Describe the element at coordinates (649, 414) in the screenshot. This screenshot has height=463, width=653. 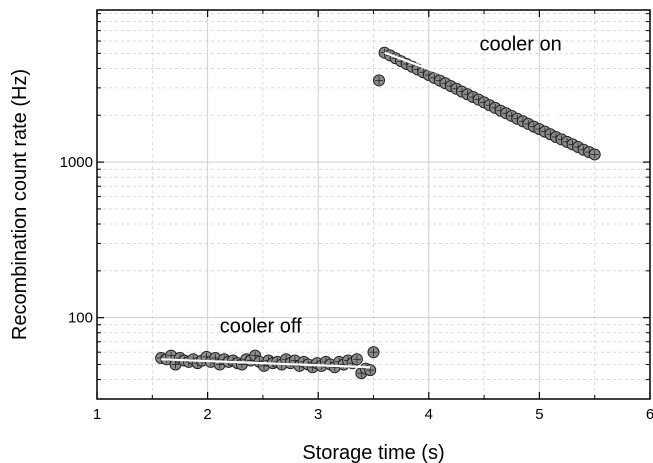
I see `x-tick-label: 6` at that location.